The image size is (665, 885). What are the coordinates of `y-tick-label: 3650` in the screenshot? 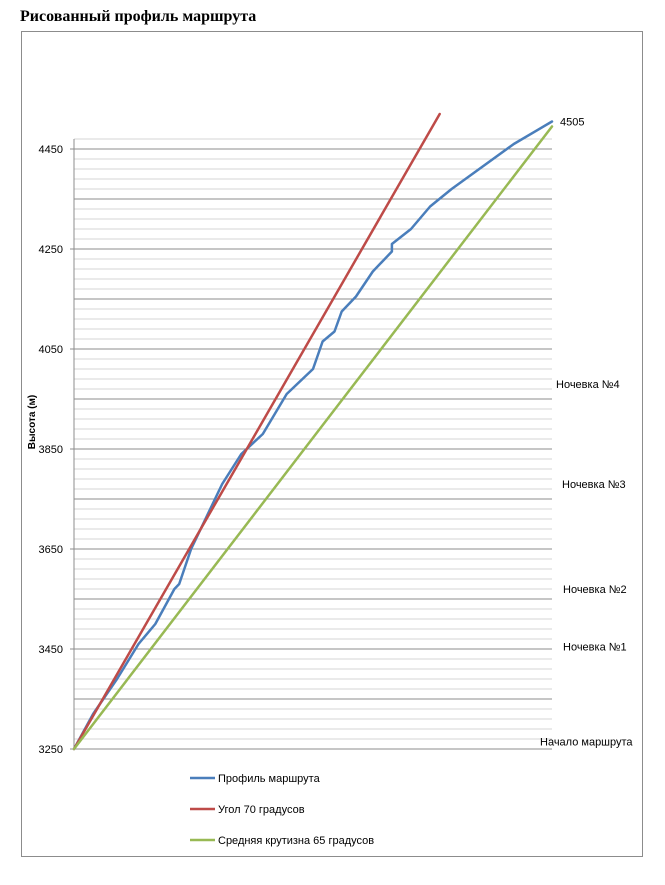 It's located at (51, 550).